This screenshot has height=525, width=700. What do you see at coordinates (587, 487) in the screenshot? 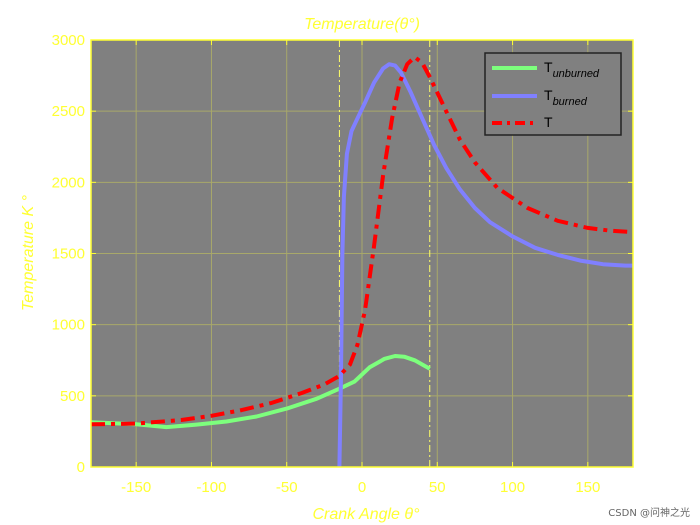
I see `x-tick-label: 150` at bounding box center [587, 487].